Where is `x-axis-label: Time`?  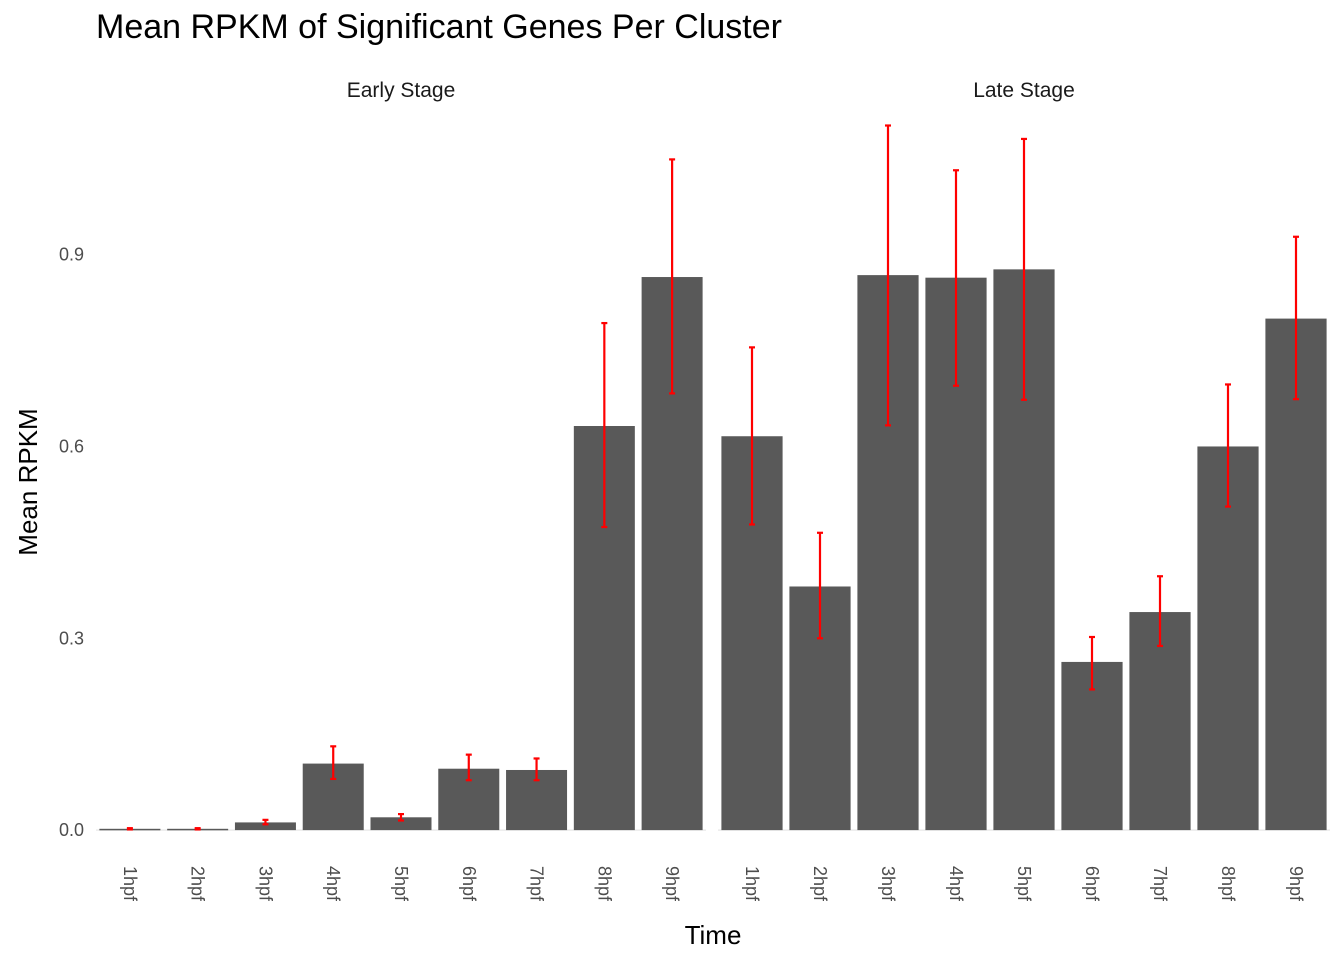 x-axis-label: Time is located at coordinates (713, 935).